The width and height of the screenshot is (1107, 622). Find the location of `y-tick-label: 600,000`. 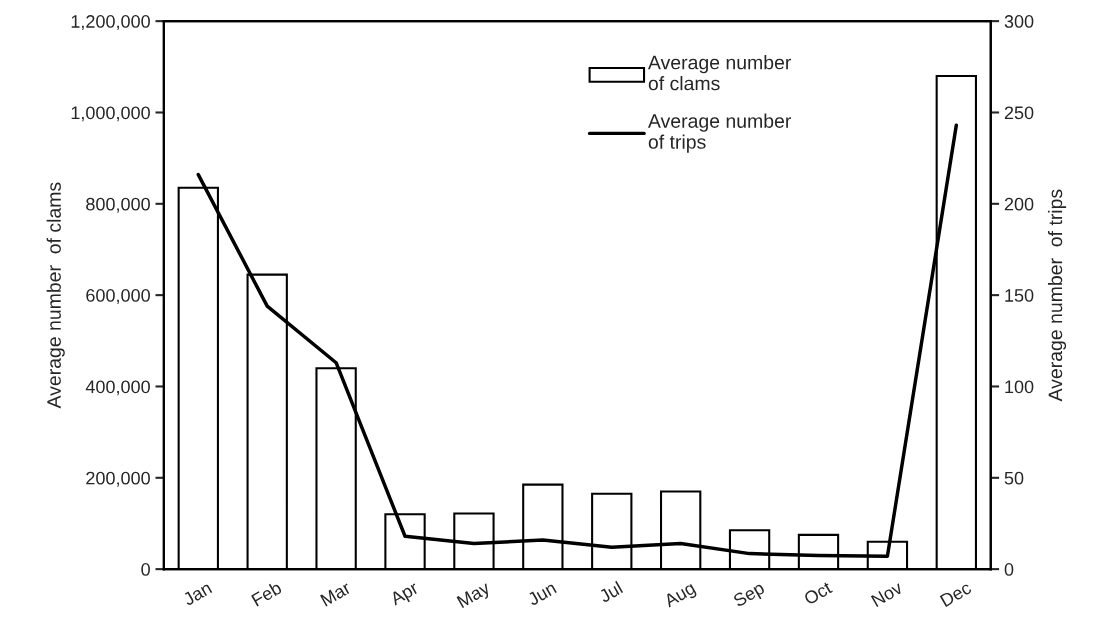

y-tick-label: 600,000 is located at coordinates (118, 296).